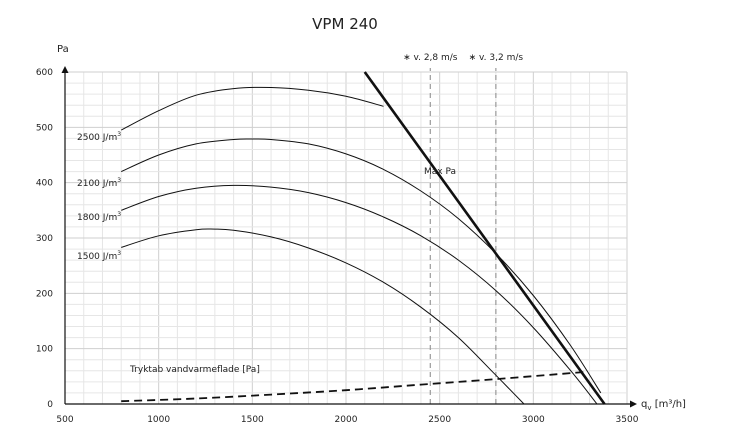  What do you see at coordinates (627, 420) in the screenshot?
I see `x-tick-label: 3500` at bounding box center [627, 420].